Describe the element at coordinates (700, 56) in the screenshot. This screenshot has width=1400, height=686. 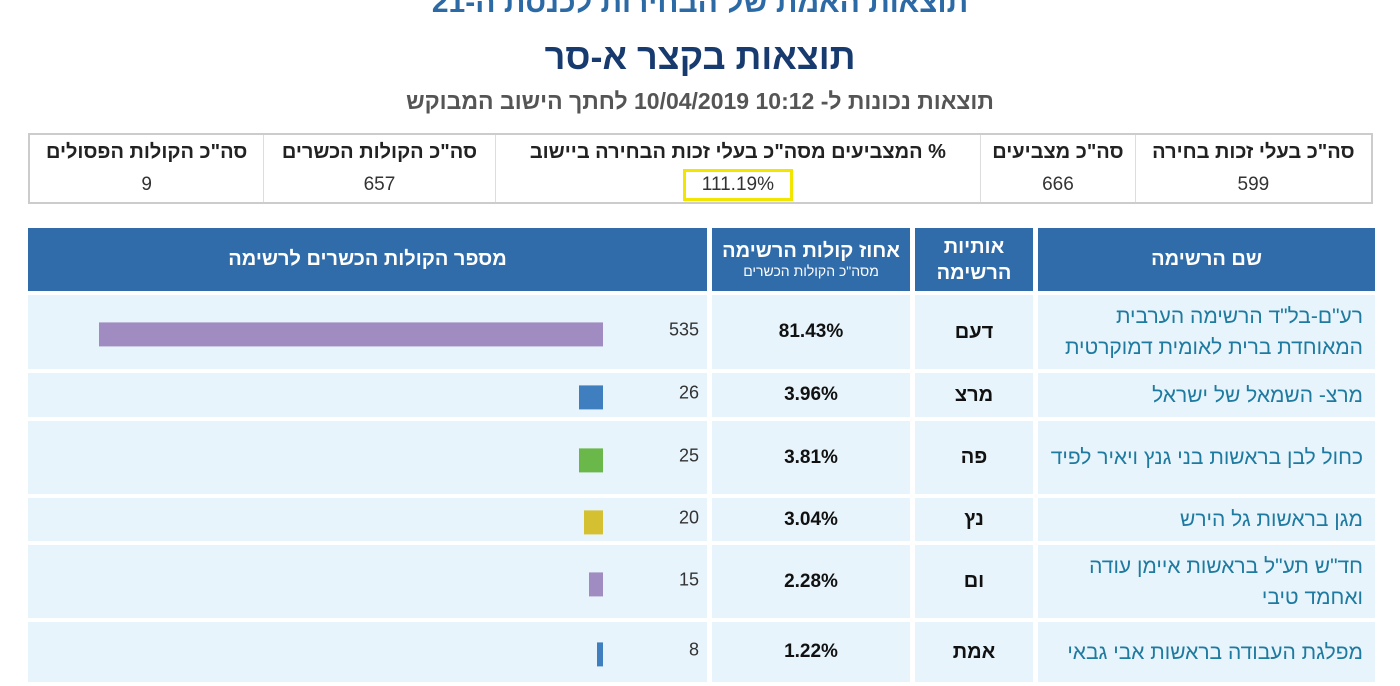
I see `page-title: תוצאות בקצר א-סר` at that location.